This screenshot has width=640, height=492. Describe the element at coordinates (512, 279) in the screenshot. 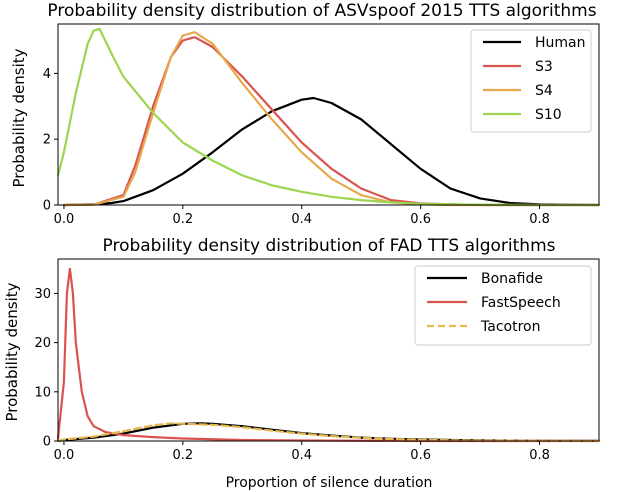

I see `legend-label-bonafide: Bonafide` at that location.